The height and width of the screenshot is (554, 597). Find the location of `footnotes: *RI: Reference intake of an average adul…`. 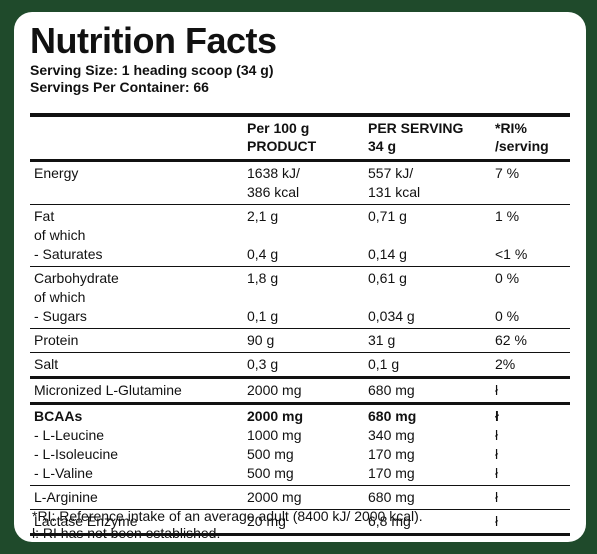

footnotes: *RI: Reference intake of an average adul… is located at coordinates (227, 525).